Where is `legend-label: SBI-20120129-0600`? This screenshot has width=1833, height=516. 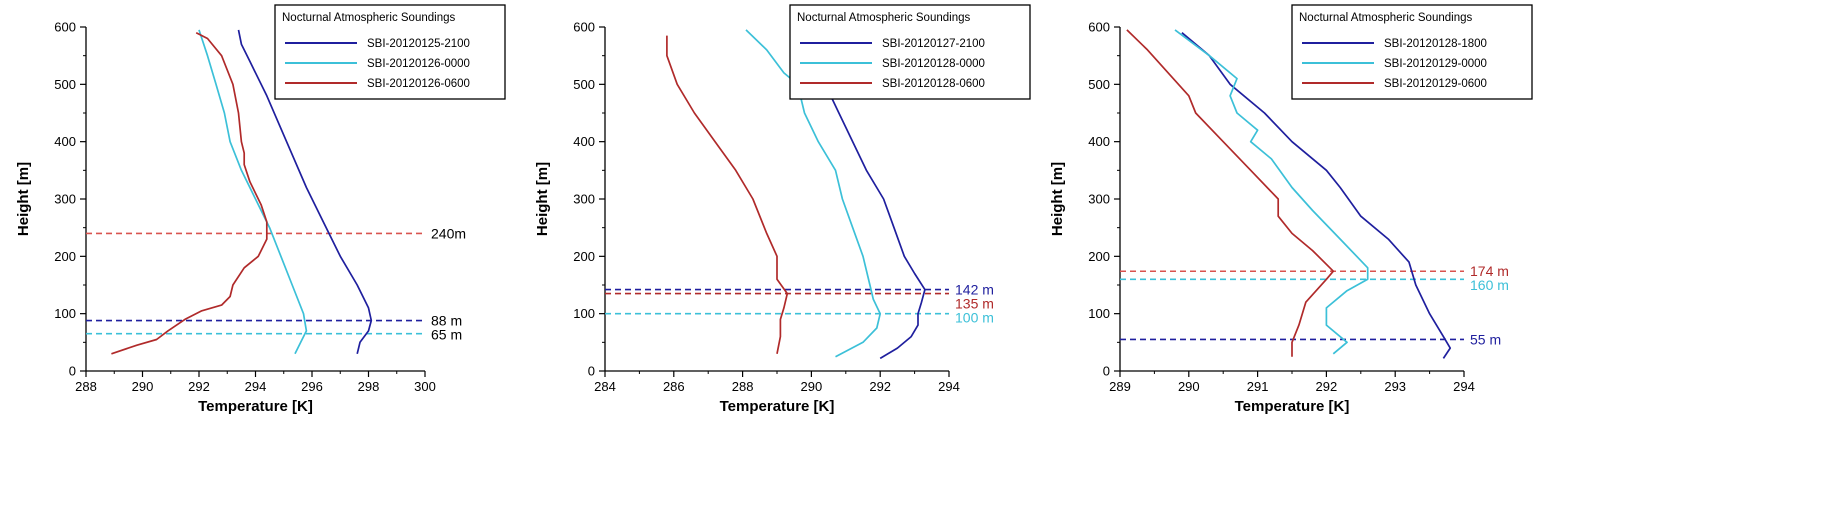 legend-label: SBI-20120129-0600 is located at coordinates (1435, 84).